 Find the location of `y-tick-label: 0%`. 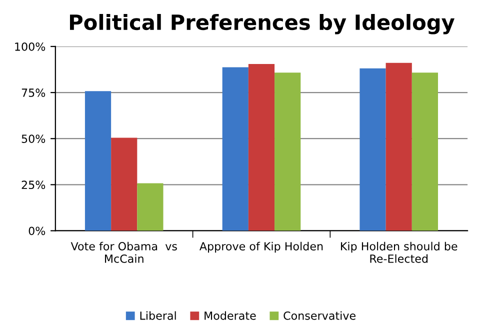

y-tick-label: 0% is located at coordinates (37, 231).